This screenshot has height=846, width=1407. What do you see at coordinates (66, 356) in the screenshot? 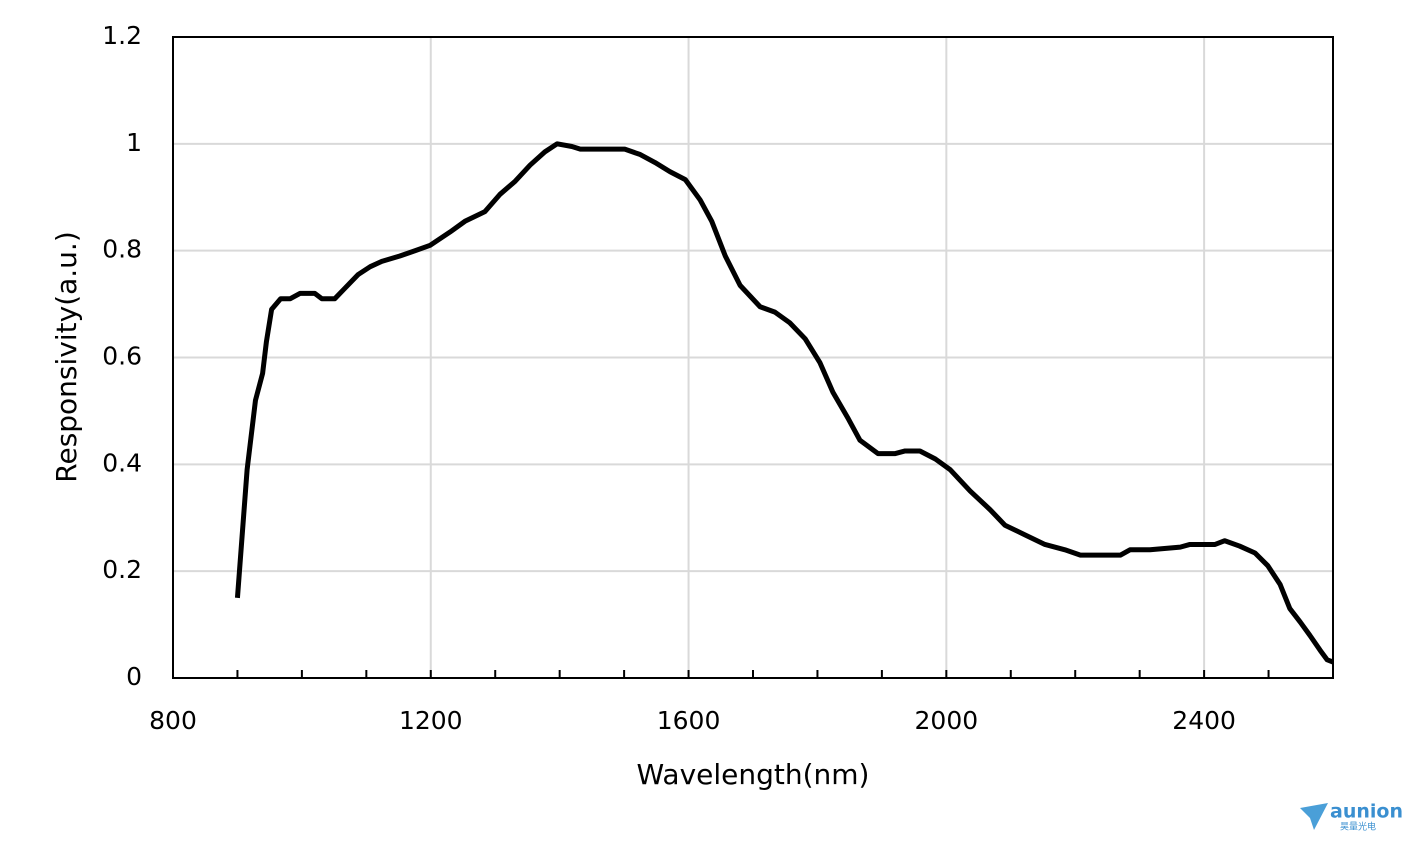
I see `y-axis-label: Responsivity(a.u.)` at bounding box center [66, 356].